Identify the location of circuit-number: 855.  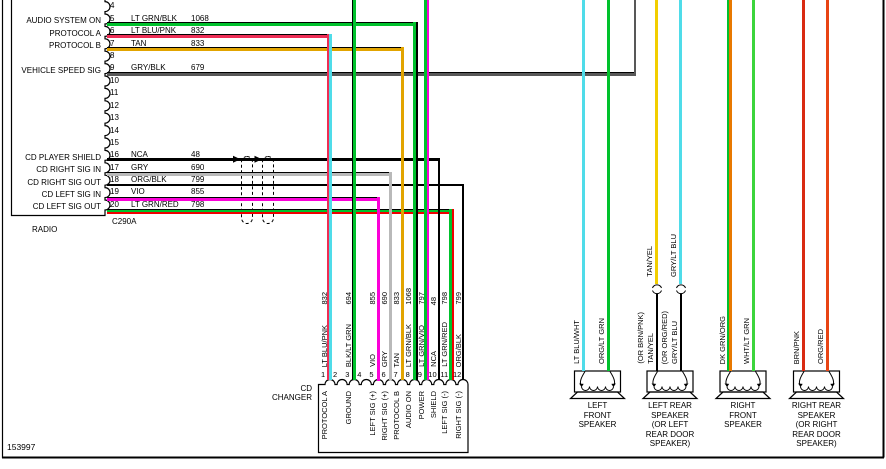
(198, 191).